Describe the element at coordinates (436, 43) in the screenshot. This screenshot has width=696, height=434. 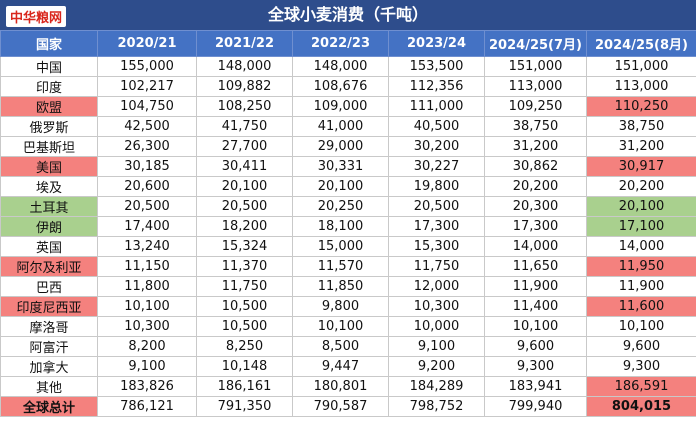
I see `column-header: 2023/24` at that location.